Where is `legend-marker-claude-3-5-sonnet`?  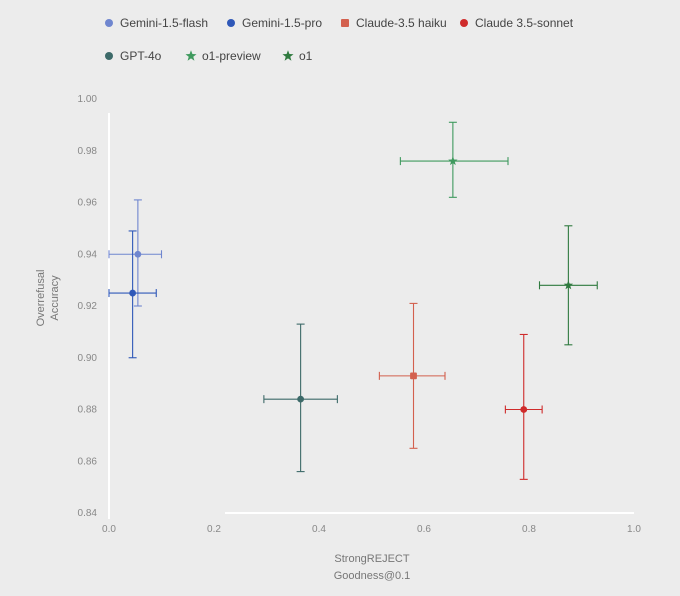 legend-marker-claude-3-5-sonnet is located at coordinates (464, 23).